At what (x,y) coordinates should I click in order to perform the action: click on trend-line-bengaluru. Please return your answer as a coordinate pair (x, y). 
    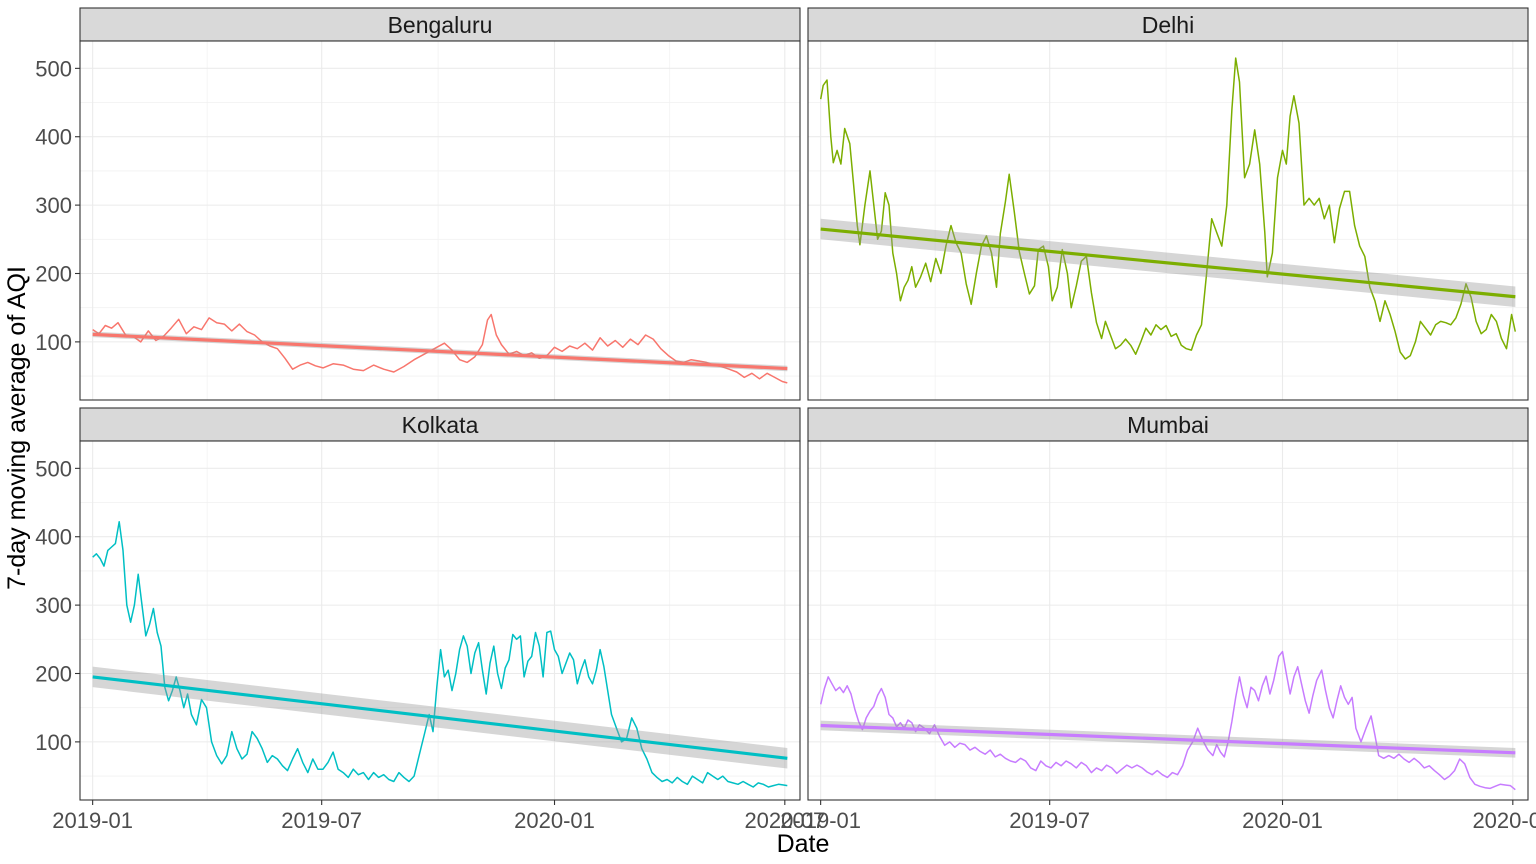
    Looking at the image, I should click on (440, 351).